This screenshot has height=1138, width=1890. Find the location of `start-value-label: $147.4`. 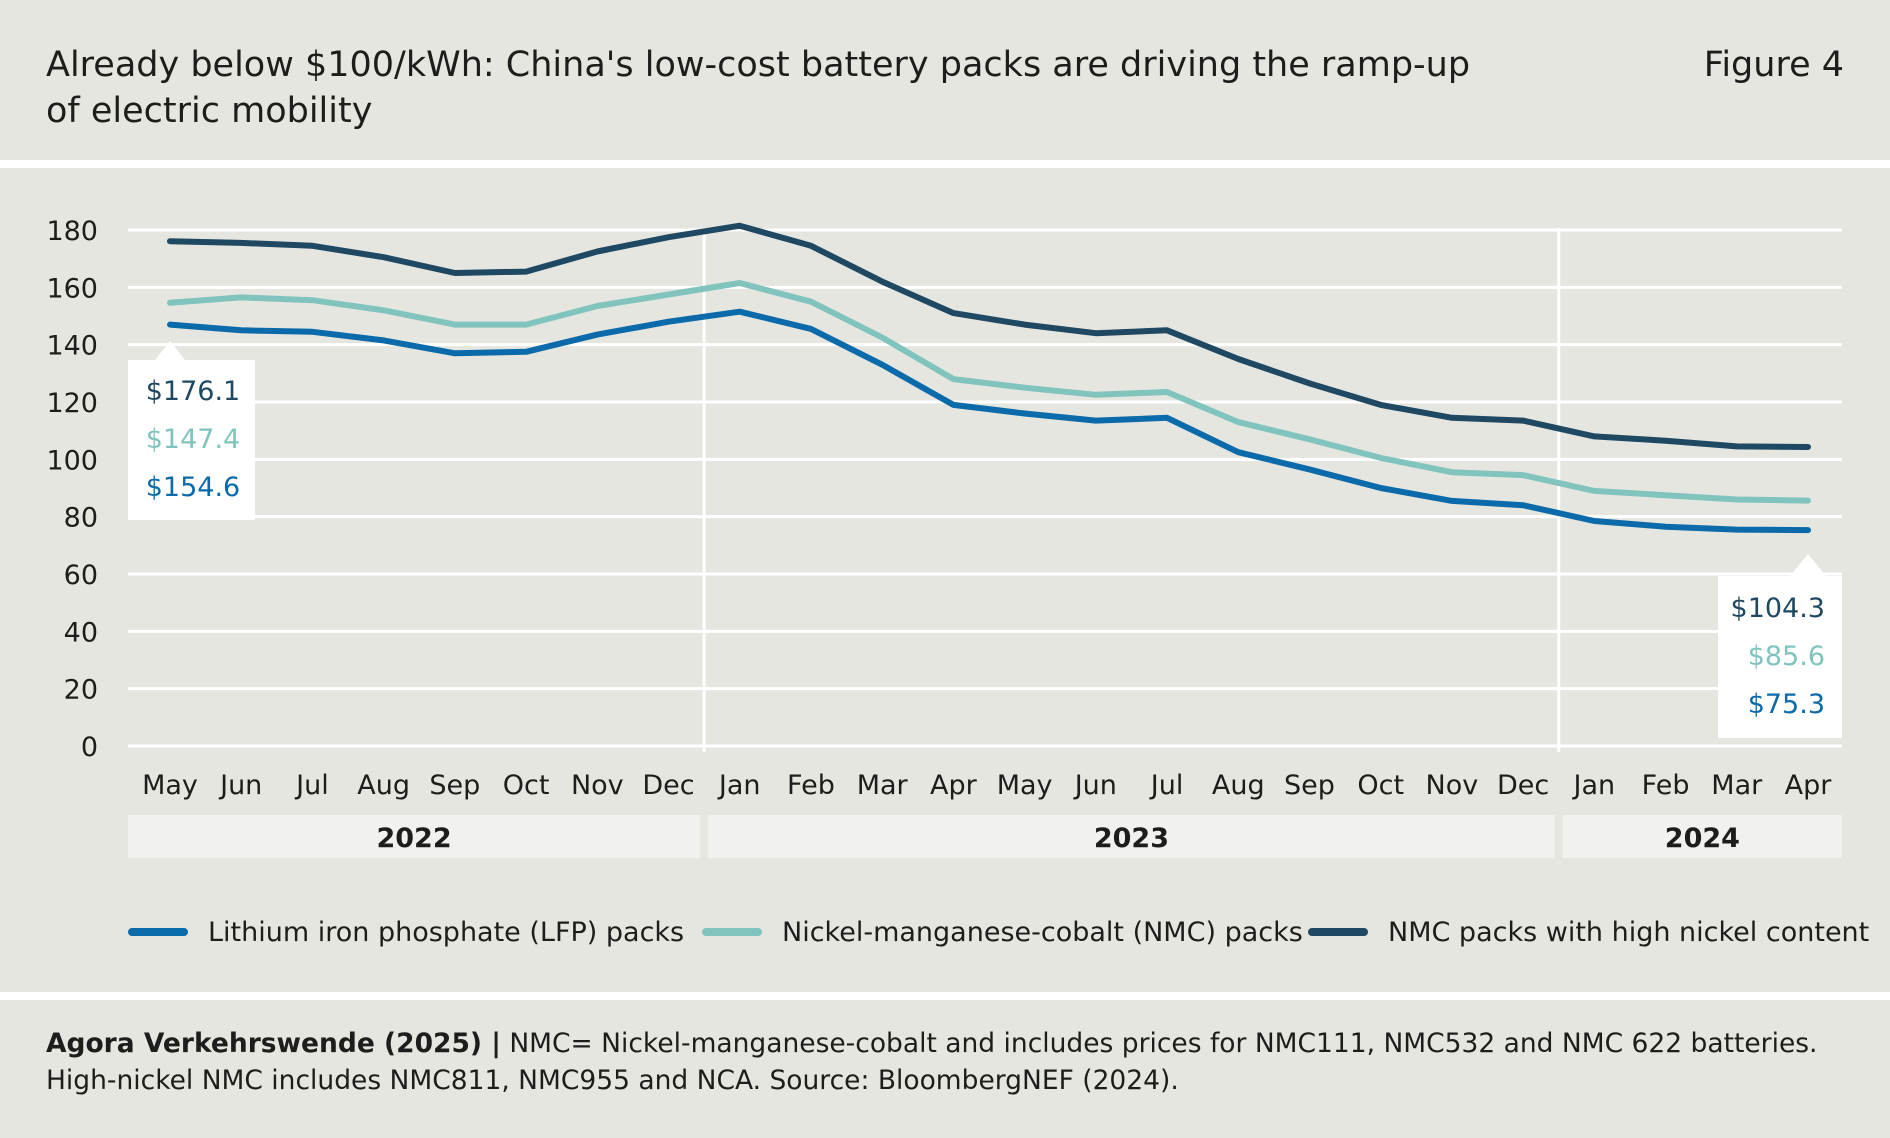

start-value-label: $147.4 is located at coordinates (193, 439).